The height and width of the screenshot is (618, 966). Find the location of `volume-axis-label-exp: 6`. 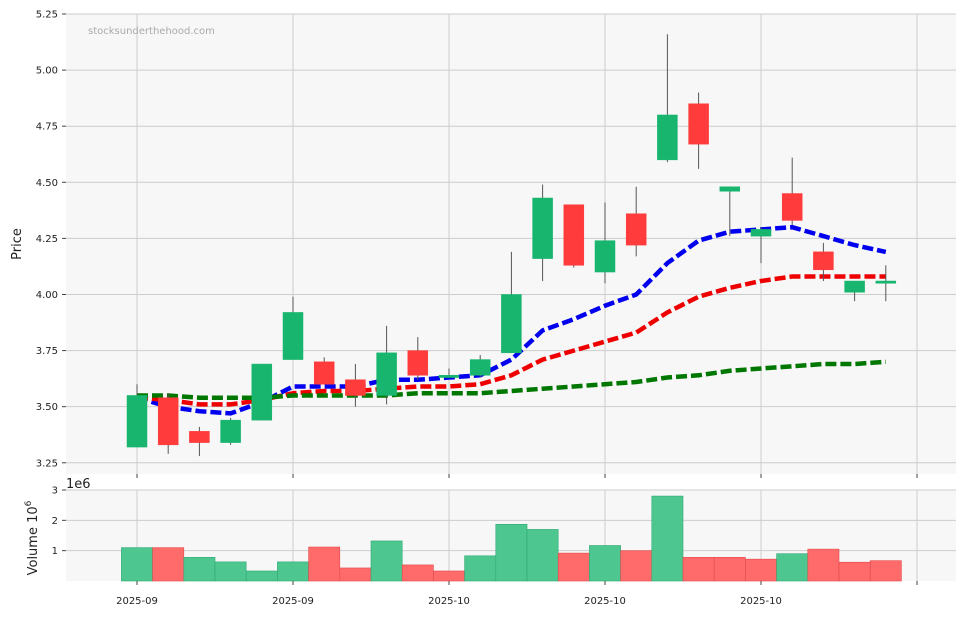

volume-axis-label-exp: 6 is located at coordinates (29, 503).